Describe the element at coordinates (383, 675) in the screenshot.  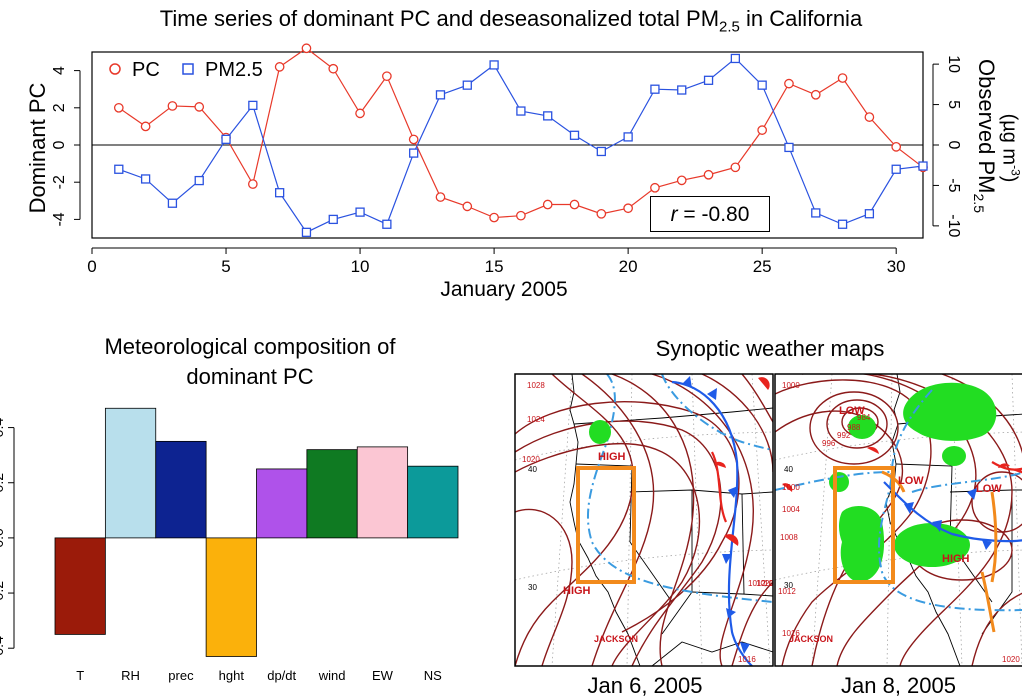
I see `bar-category-label: EW` at that location.